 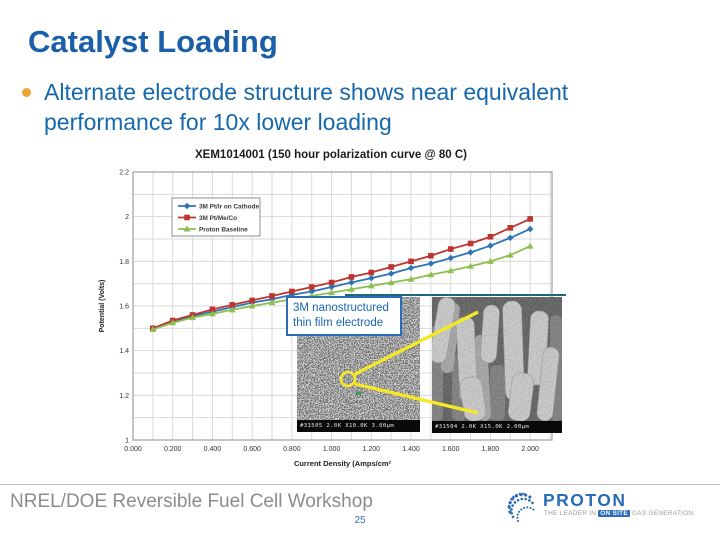 I want to click on svg-text: 1.400, so click(x=411, y=449).